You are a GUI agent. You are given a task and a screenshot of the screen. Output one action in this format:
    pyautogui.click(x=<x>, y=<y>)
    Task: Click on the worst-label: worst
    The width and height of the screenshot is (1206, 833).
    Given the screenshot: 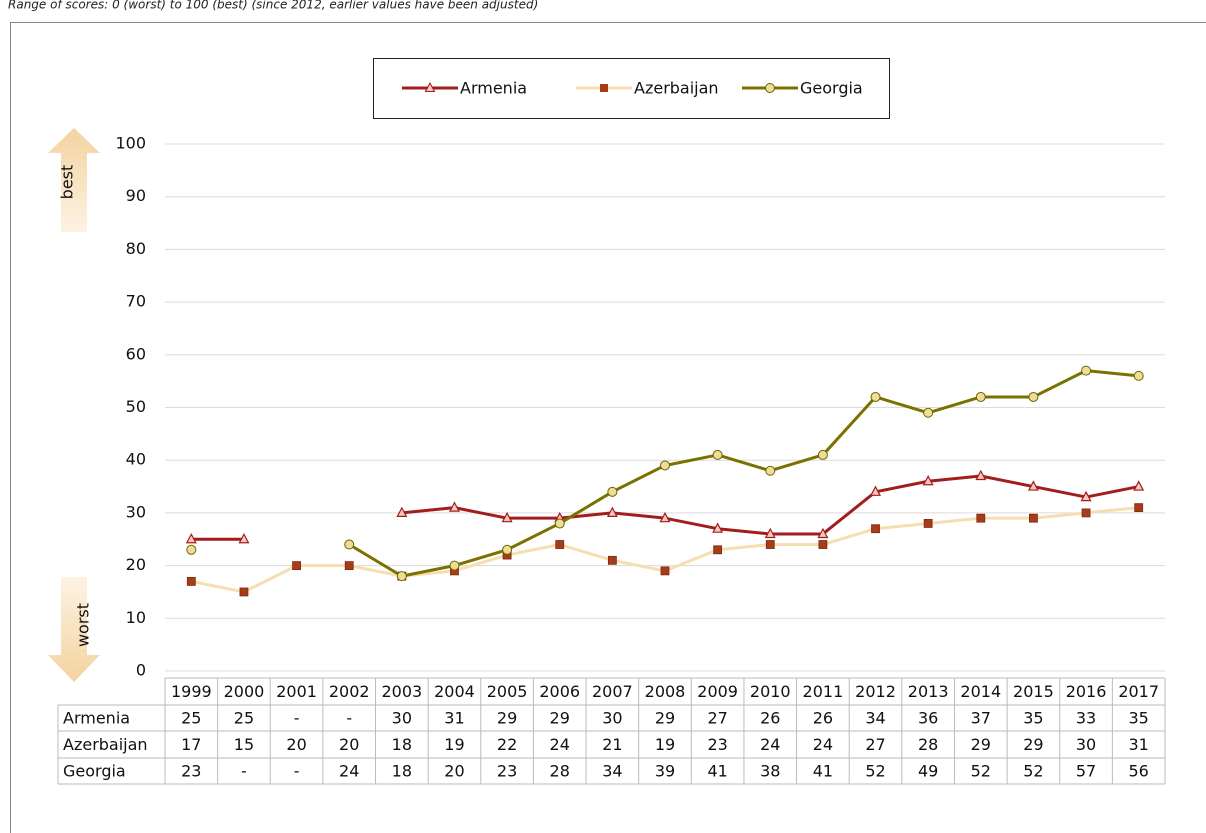 What is the action you would take?
    pyautogui.click(x=83, y=625)
    